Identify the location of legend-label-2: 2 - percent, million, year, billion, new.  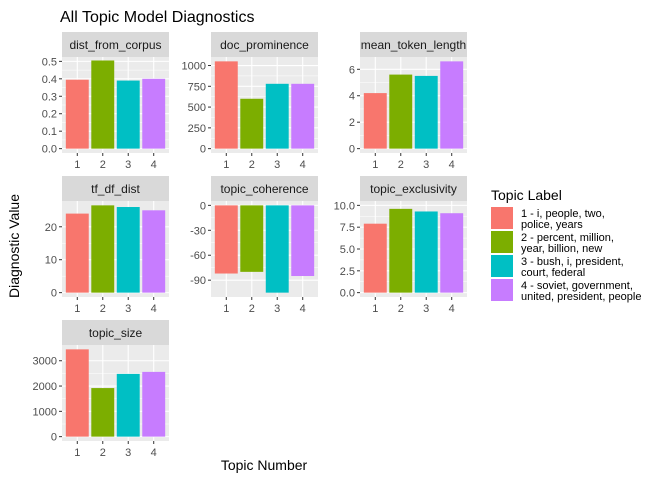
(567, 243).